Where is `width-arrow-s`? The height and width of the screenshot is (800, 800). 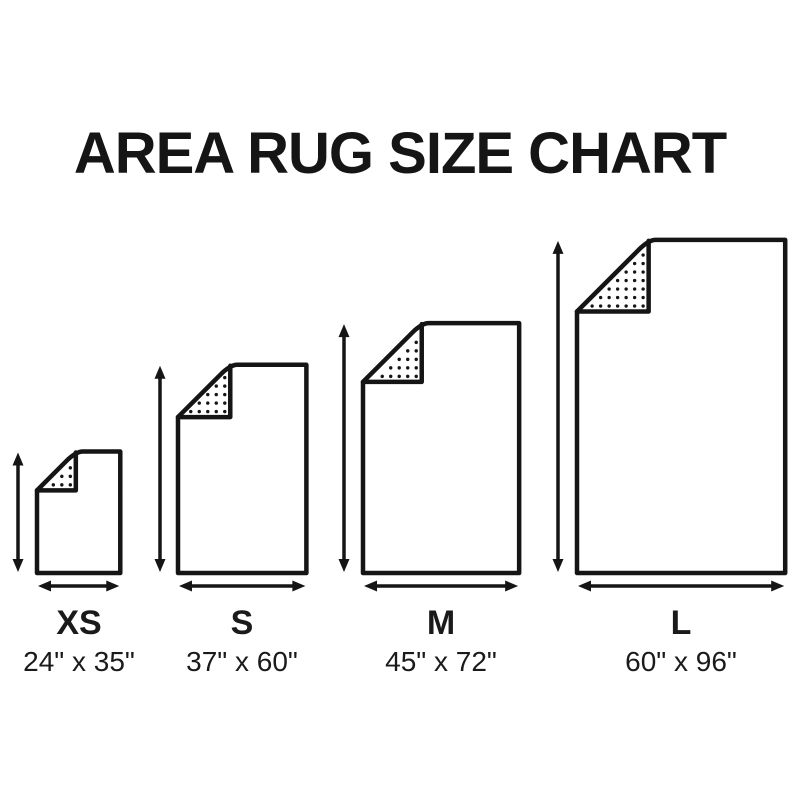 width-arrow-s is located at coordinates (242, 586).